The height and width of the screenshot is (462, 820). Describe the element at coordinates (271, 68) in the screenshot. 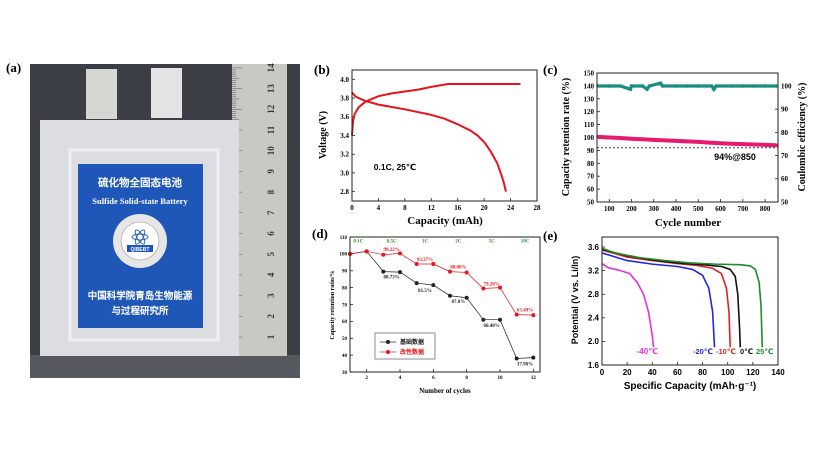

I see `ruler-number: 14` at that location.